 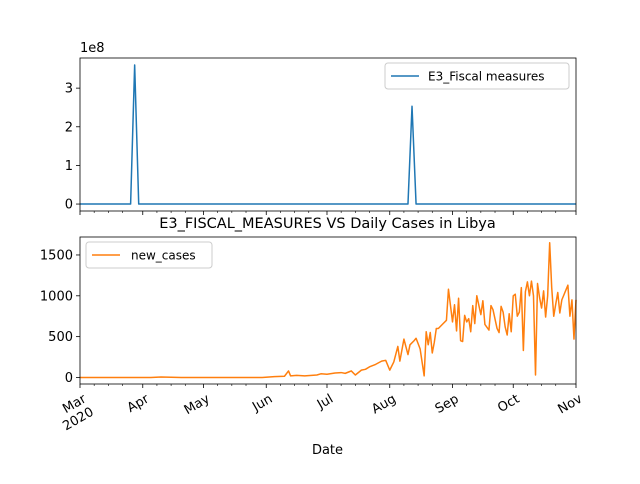 I want to click on legend-label: E3_Fiscal measures, so click(x=486, y=77).